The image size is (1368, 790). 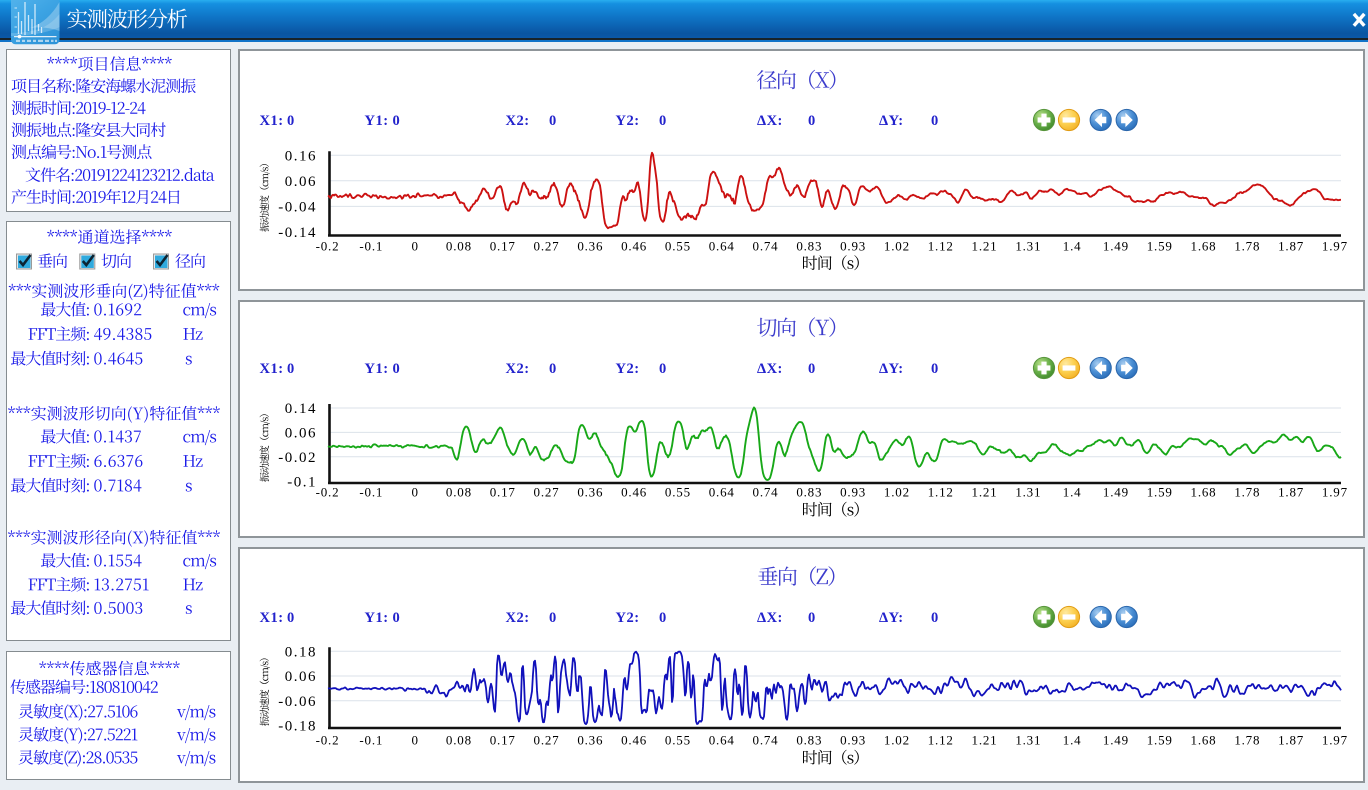 I want to click on svg-text: 0.18, so click(x=301, y=653).